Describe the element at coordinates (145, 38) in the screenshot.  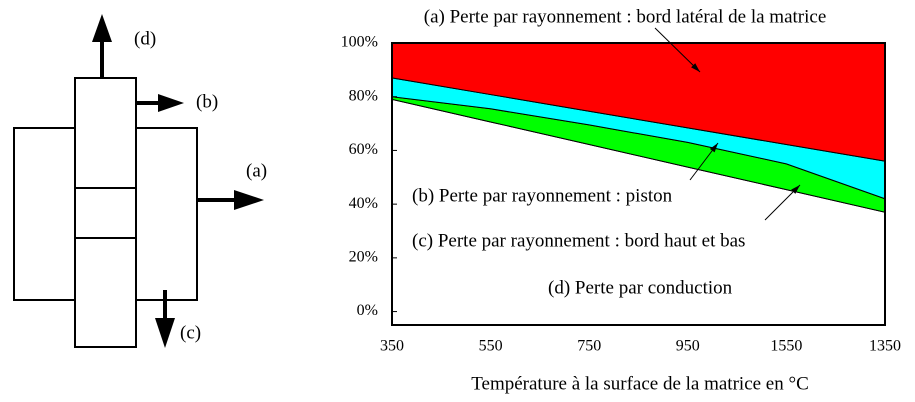
I see `diagram-label: (d)` at that location.